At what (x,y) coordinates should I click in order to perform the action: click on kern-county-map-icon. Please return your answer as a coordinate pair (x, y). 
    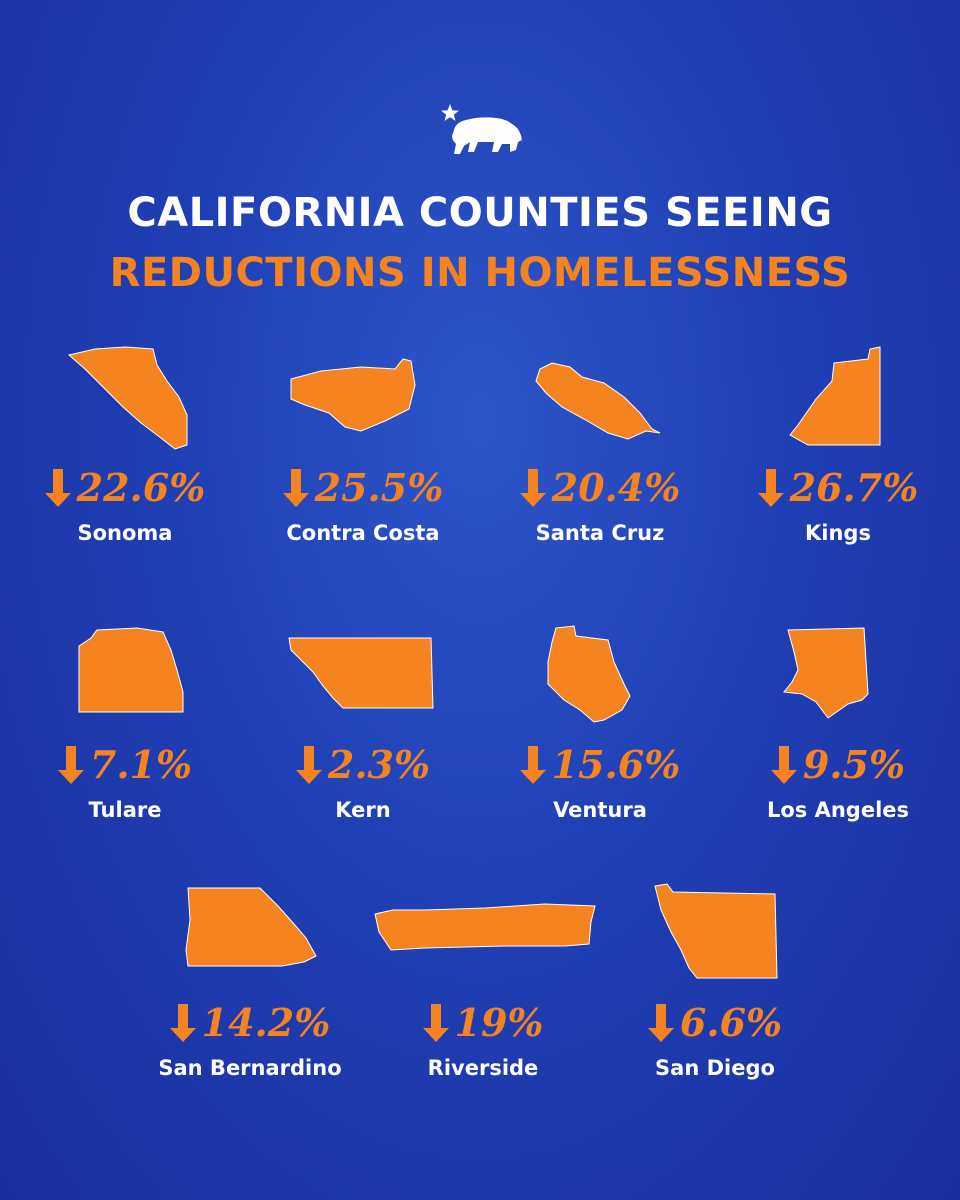
    Looking at the image, I should click on (361, 673).